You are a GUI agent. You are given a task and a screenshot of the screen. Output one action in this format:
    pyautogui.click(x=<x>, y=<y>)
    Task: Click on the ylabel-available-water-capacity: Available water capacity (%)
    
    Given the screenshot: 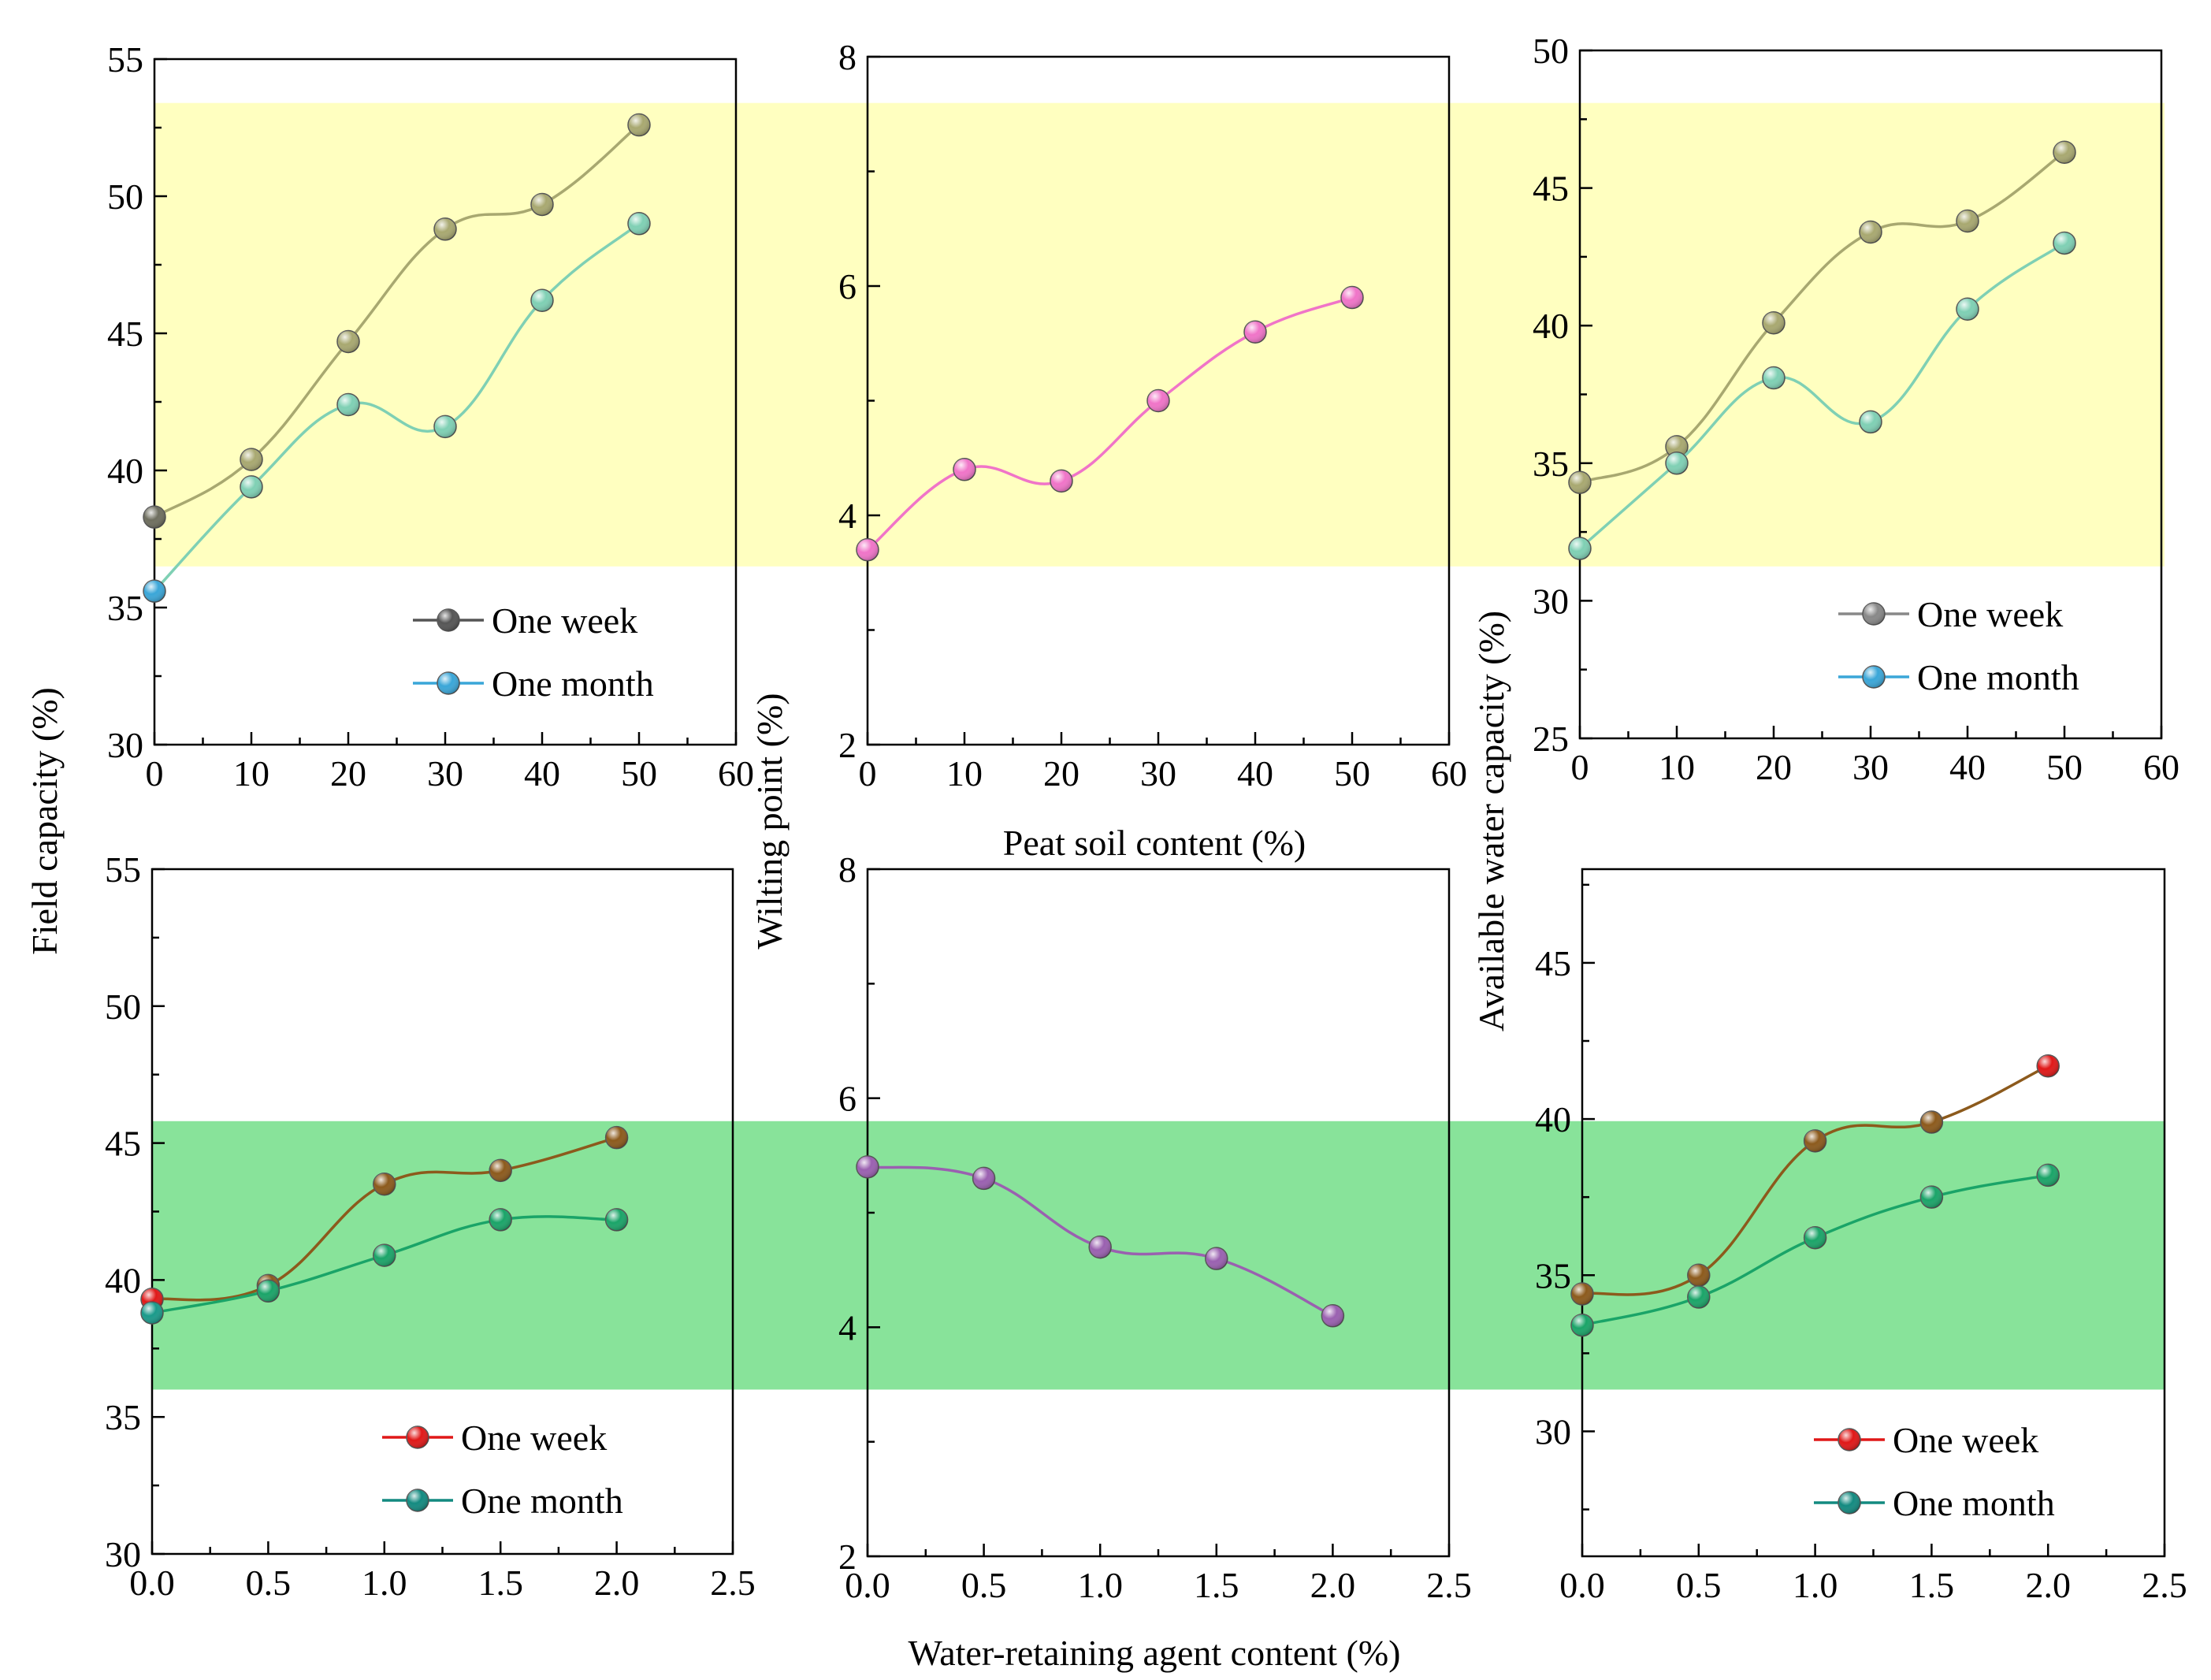 What is the action you would take?
    pyautogui.click(x=1491, y=821)
    